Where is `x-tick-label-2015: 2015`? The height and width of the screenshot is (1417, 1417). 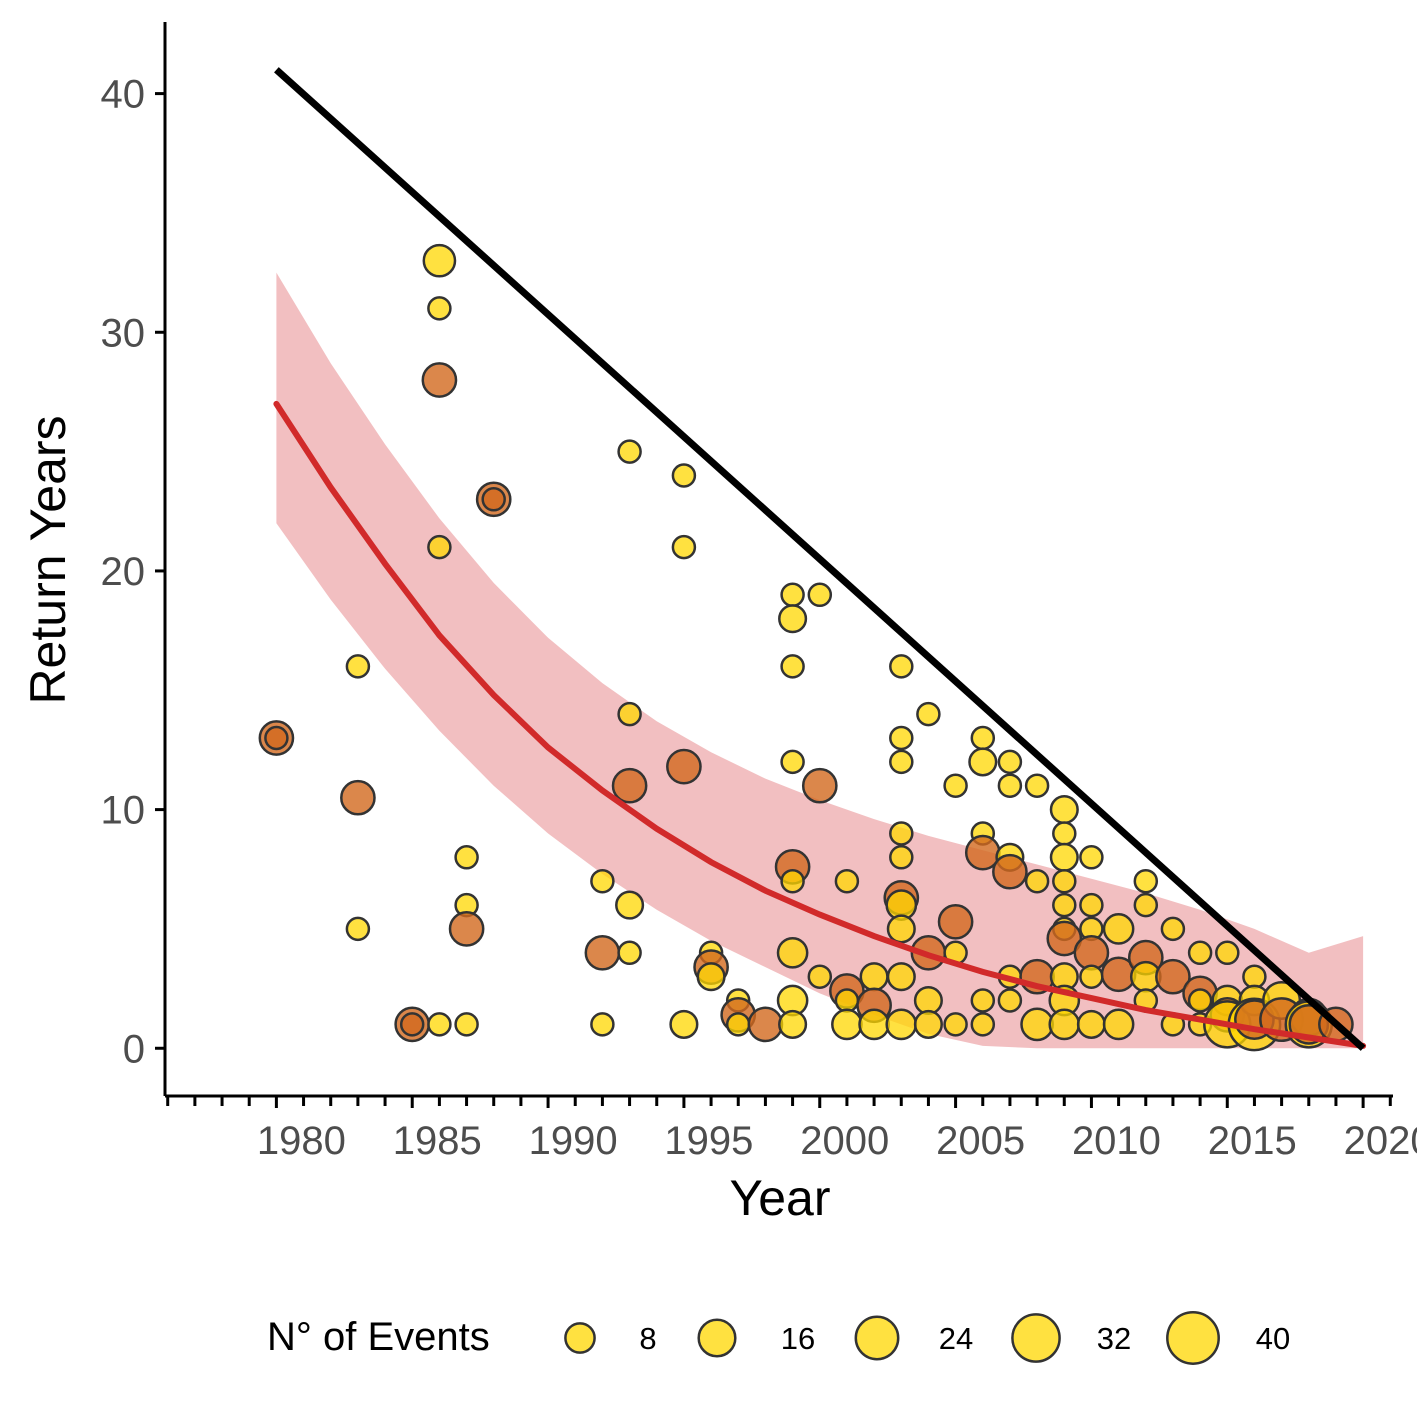
x-tick-label-2015: 2015 is located at coordinates (1252, 1141).